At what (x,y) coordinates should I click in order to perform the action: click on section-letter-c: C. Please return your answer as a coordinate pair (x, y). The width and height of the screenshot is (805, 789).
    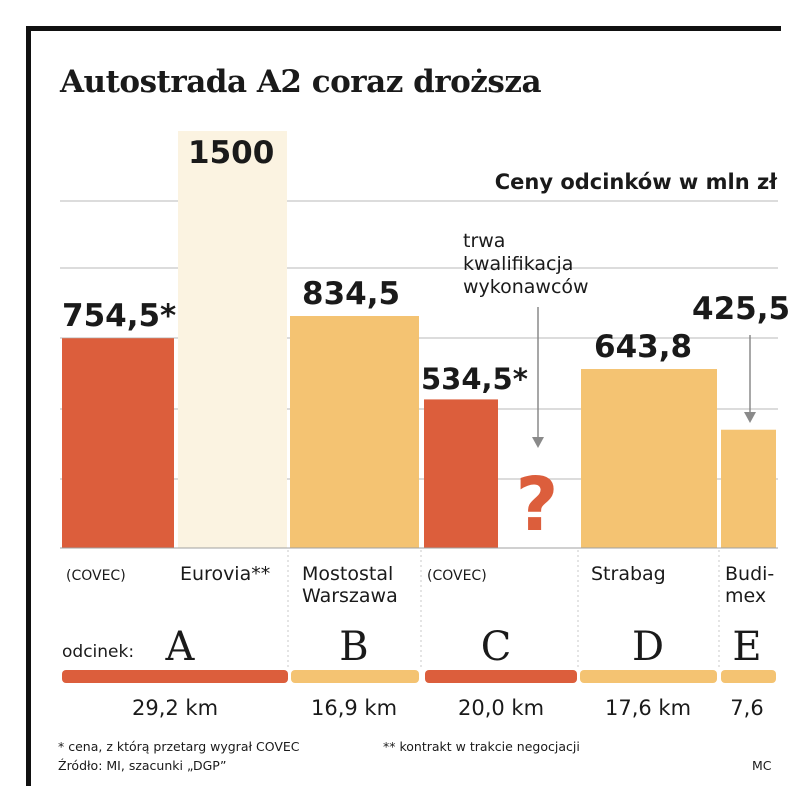
    Looking at the image, I should click on (496, 647).